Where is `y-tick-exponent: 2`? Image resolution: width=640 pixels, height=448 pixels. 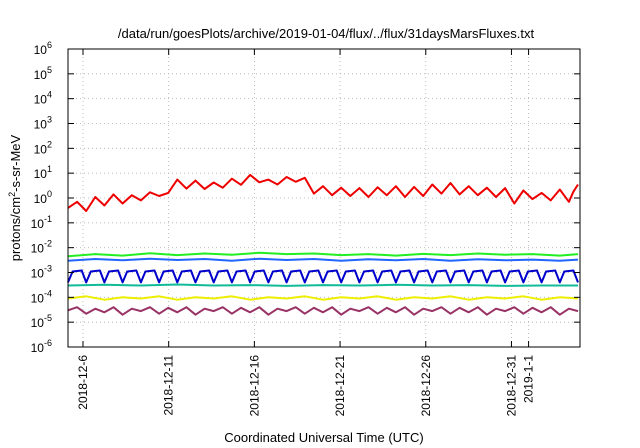
y-tick-exponent: 2 is located at coordinates (49, 144).